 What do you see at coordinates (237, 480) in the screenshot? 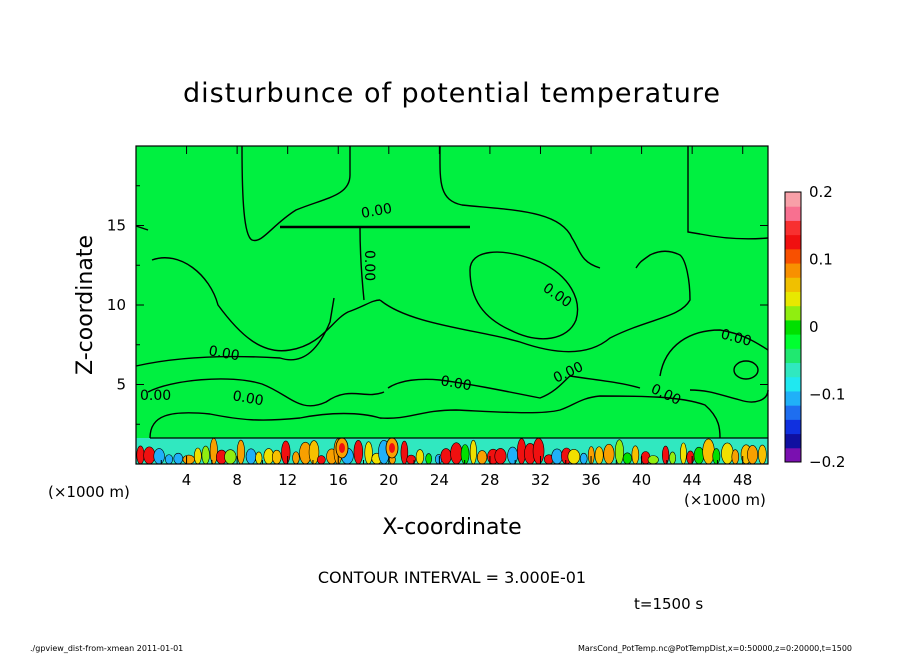
I see `x-tick-label: 8` at bounding box center [237, 480].